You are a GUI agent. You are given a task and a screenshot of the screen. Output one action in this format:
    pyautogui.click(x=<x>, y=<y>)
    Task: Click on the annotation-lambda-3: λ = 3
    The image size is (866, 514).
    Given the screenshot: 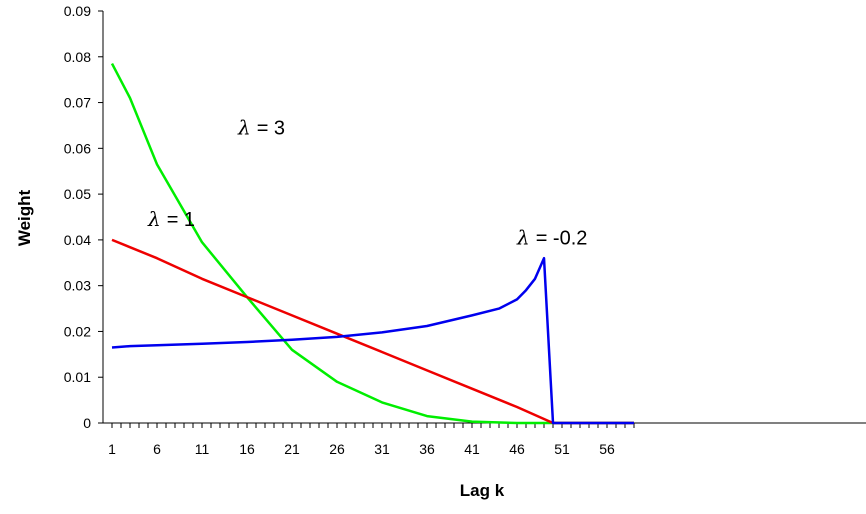 What is the action you would take?
    pyautogui.click(x=261, y=128)
    